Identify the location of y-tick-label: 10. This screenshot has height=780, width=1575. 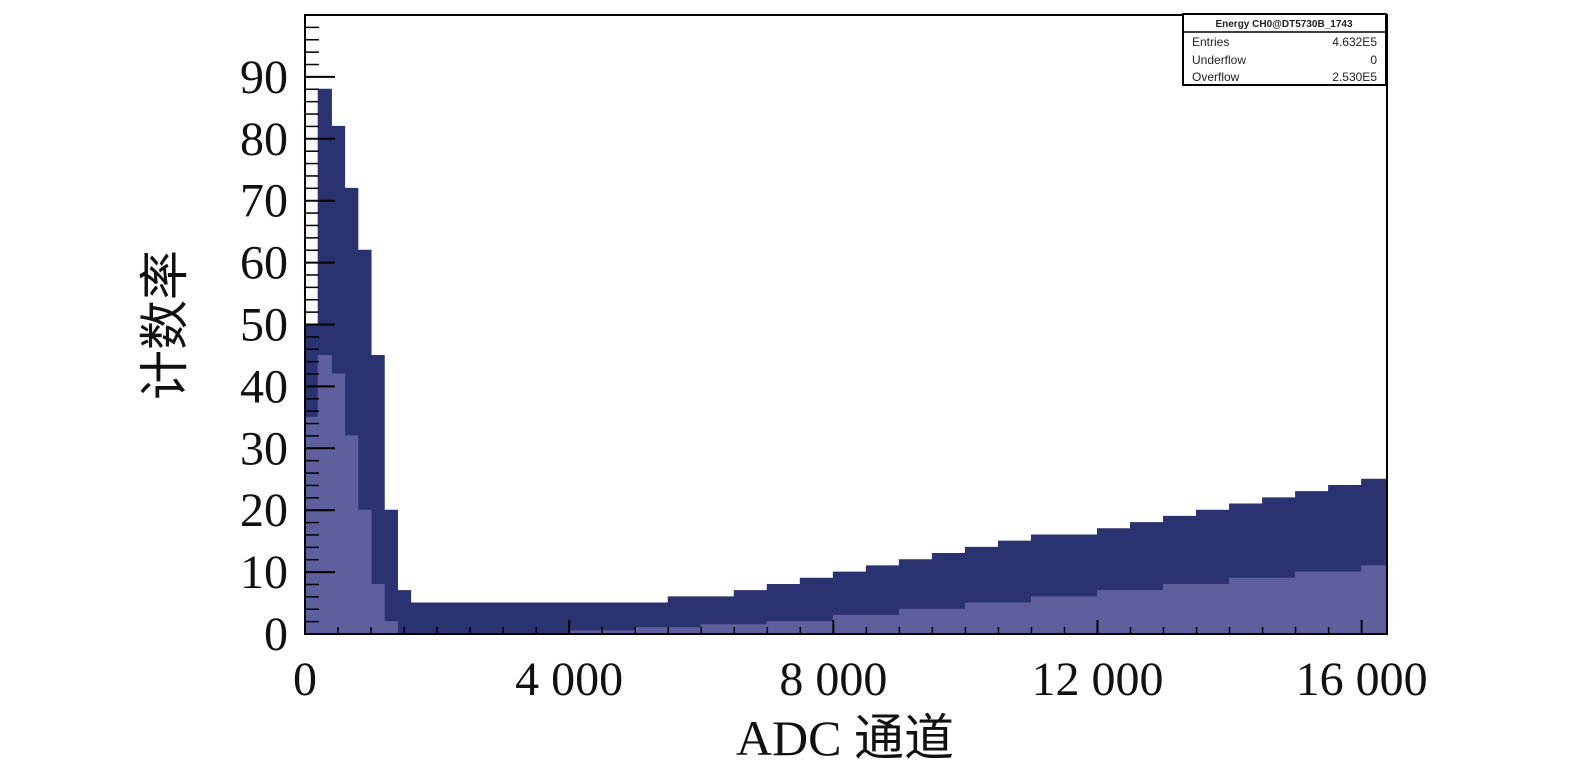
(264, 572).